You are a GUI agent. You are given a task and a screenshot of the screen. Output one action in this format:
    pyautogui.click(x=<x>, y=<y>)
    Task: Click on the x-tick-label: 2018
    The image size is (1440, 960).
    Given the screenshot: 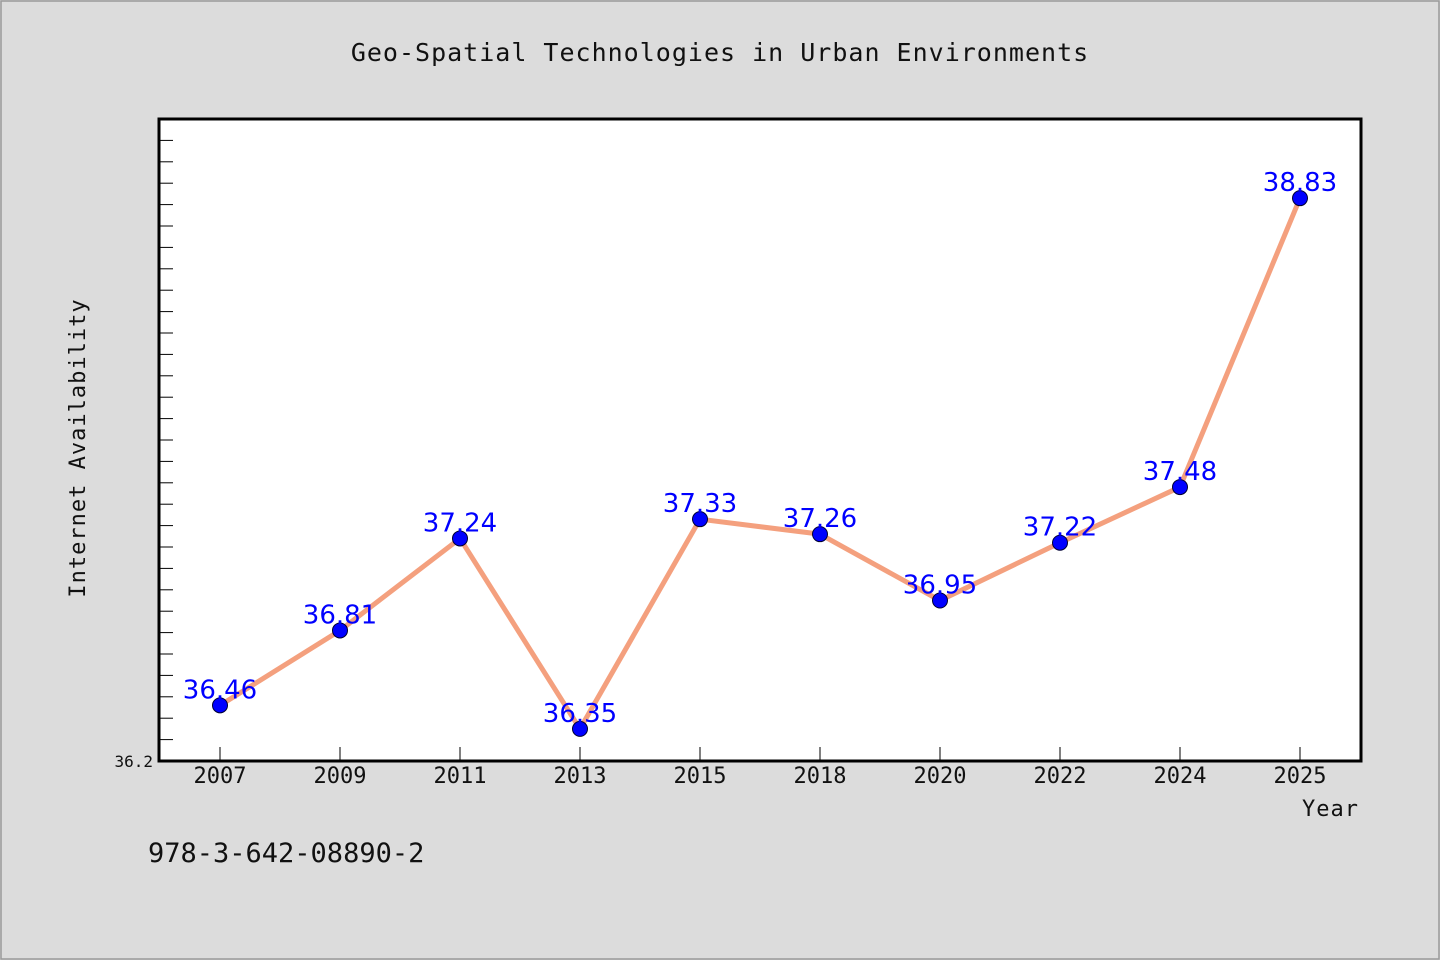 What is the action you would take?
    pyautogui.click(x=820, y=776)
    